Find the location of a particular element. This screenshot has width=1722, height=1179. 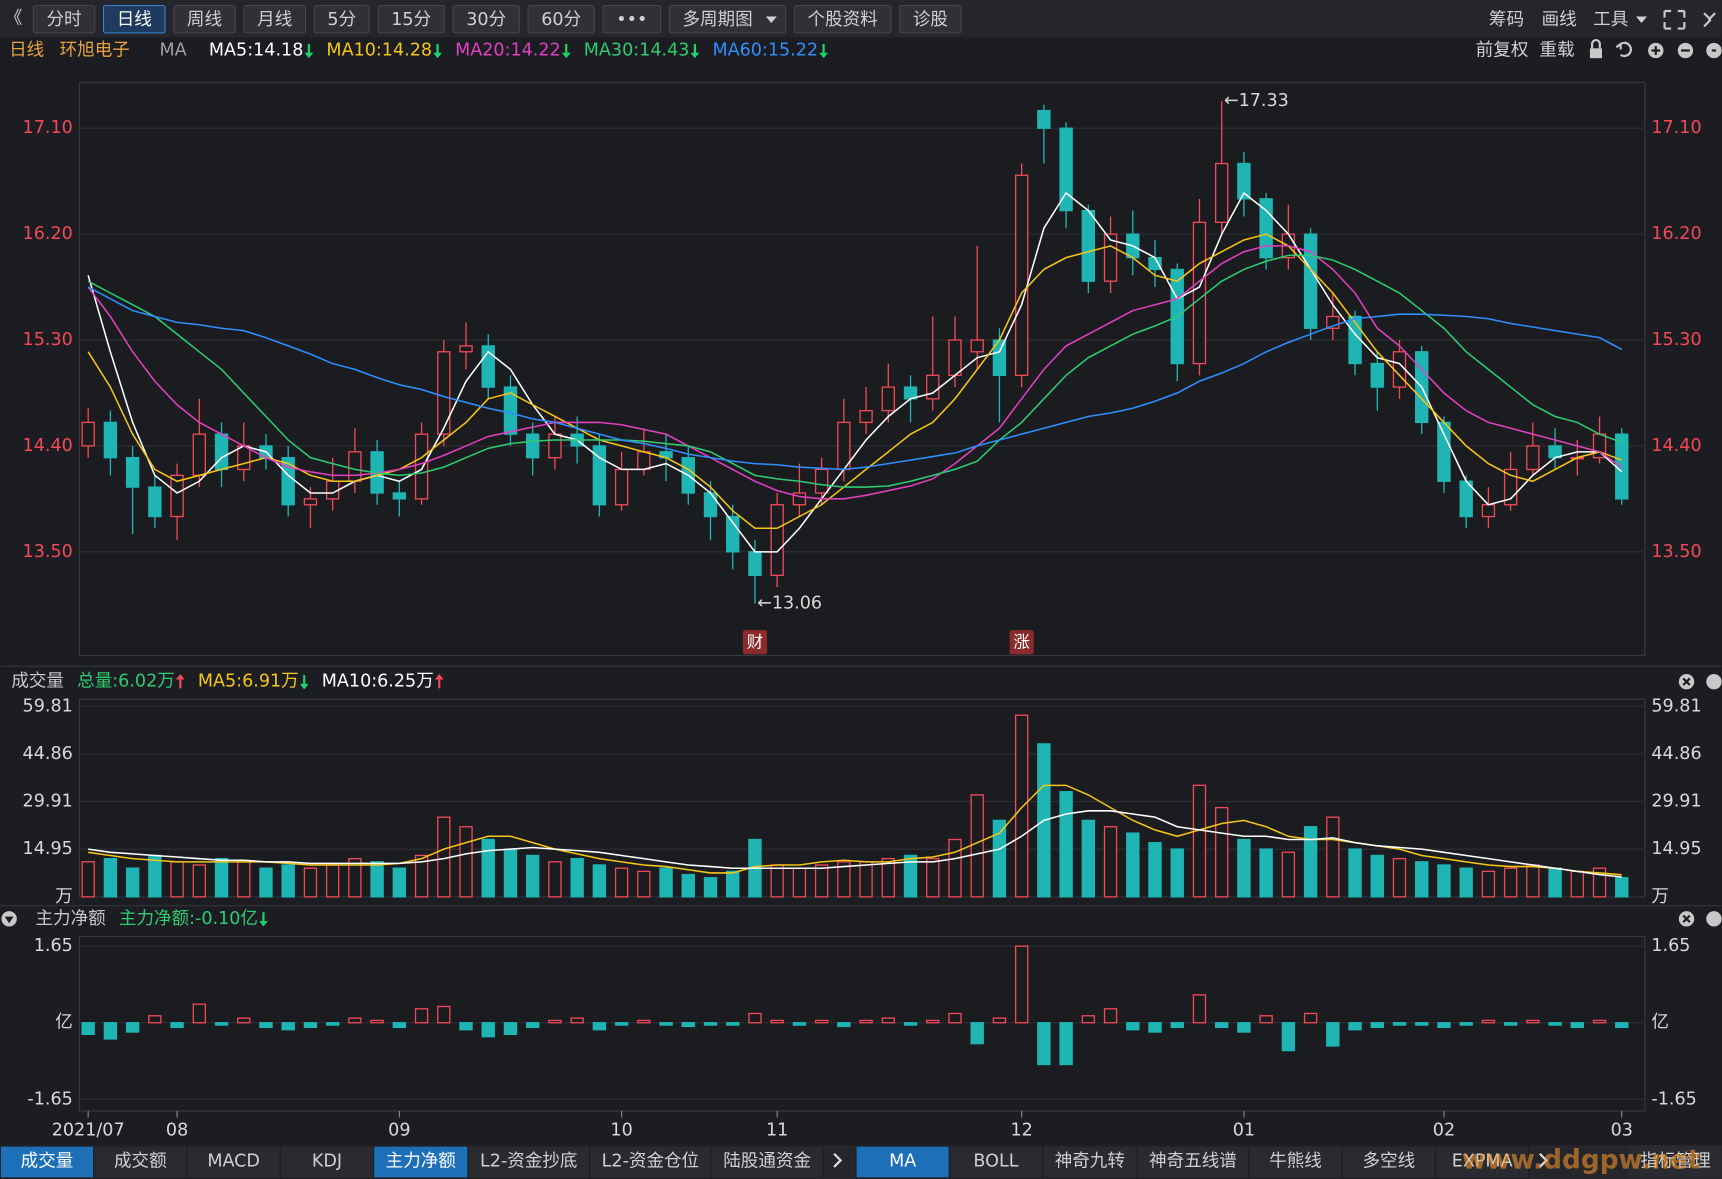

y-tick-label: 15.30 is located at coordinates (48, 340).